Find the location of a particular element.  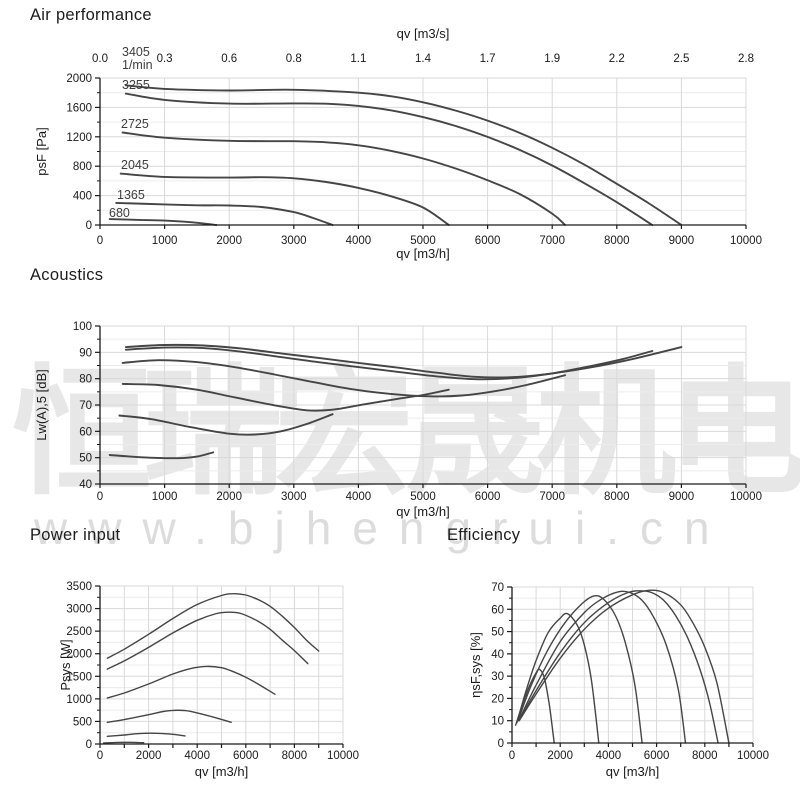

ytick-power: 500 is located at coordinates (82, 722).